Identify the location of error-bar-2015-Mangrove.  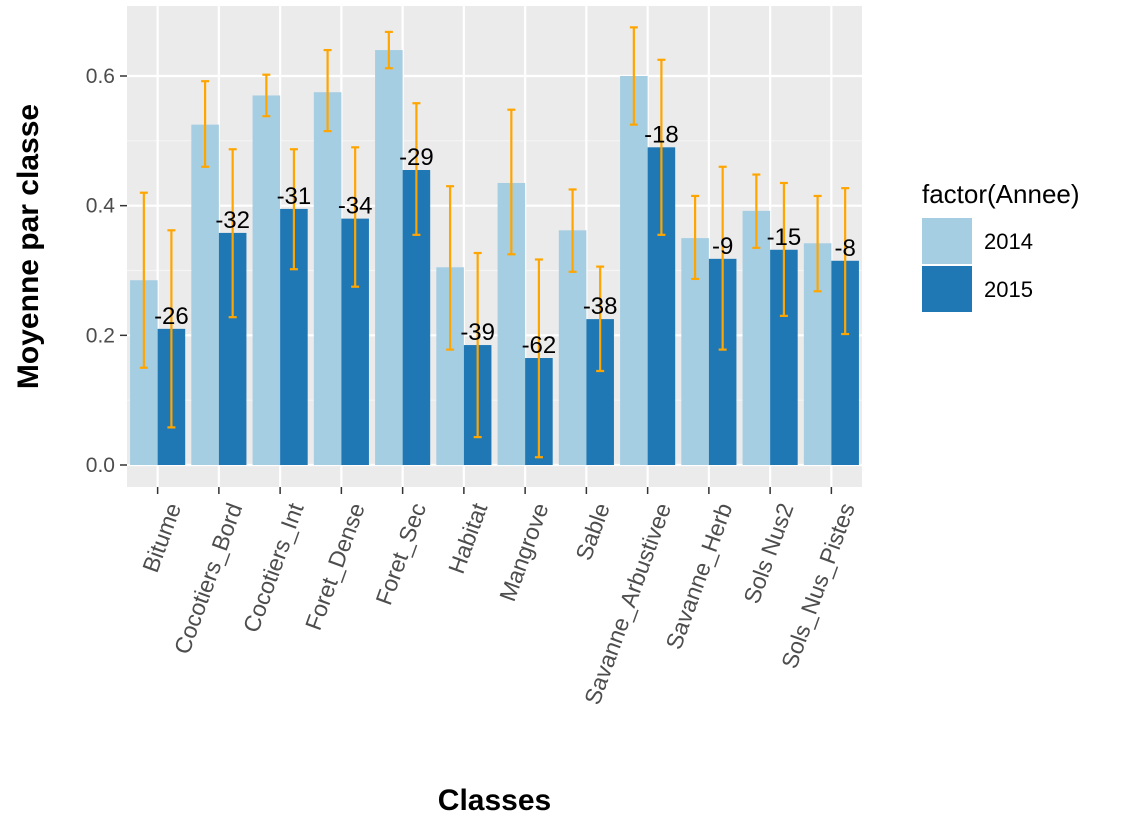
(538, 358).